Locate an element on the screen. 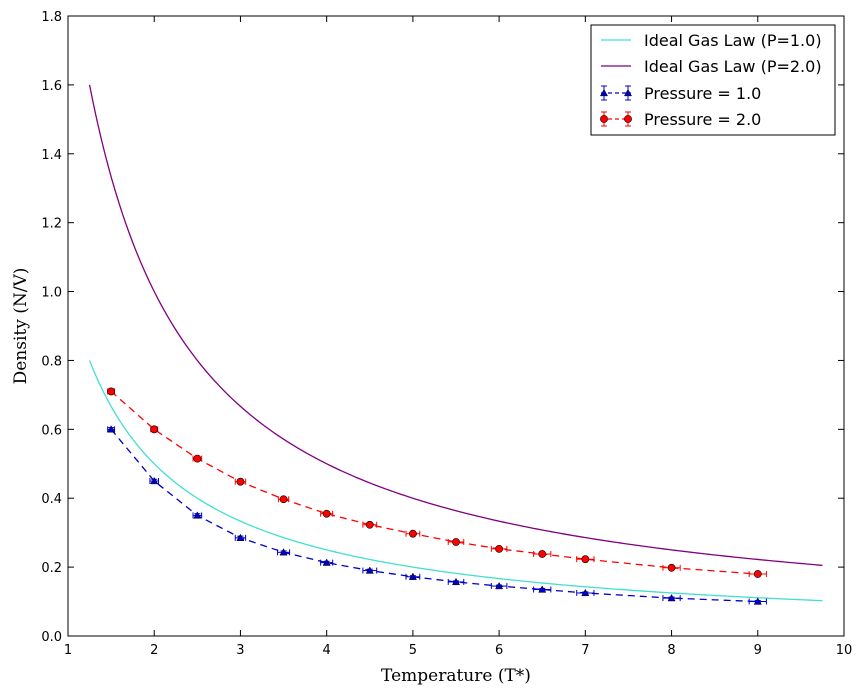  y-tick-label: 1.6 is located at coordinates (51, 86).